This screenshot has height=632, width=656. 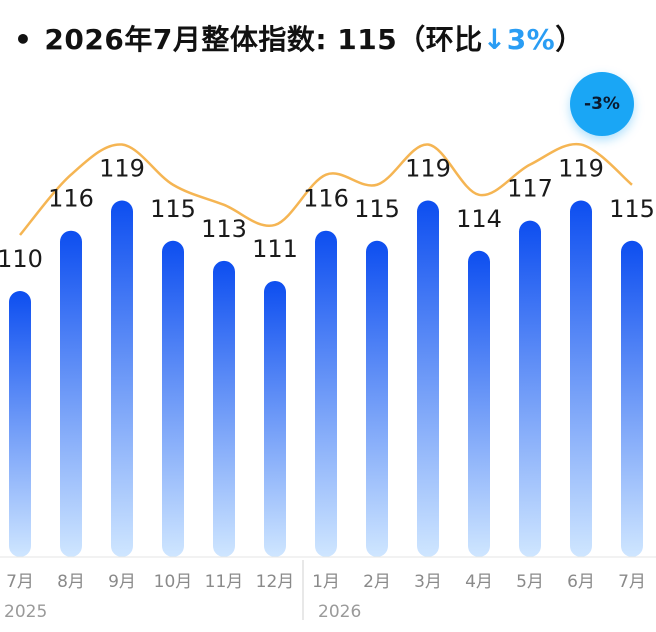 I want to click on title-main-text: 2026年7月整体指数: 115（环比, so click(x=263, y=39).